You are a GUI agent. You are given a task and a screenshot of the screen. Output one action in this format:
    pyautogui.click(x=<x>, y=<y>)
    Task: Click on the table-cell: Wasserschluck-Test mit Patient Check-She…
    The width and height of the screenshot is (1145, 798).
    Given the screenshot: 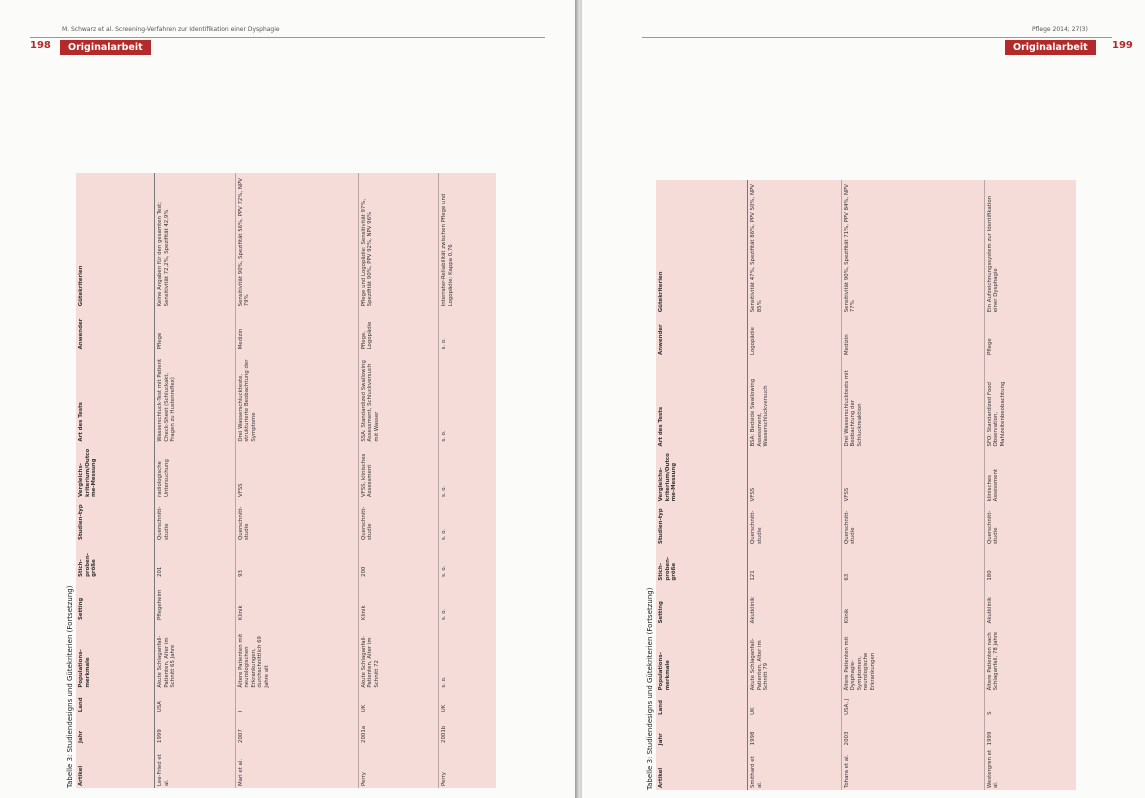 What is the action you would take?
    pyautogui.click(x=195, y=397)
    